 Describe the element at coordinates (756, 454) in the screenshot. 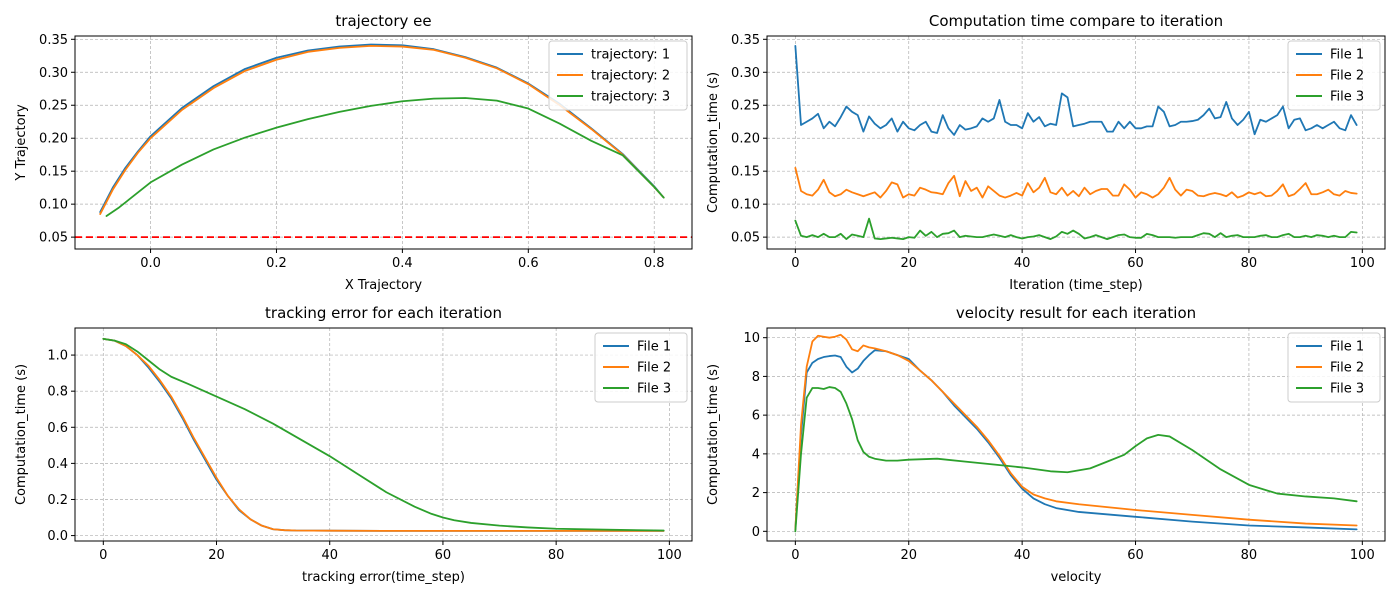

I see `y-tick-label: 4` at that location.